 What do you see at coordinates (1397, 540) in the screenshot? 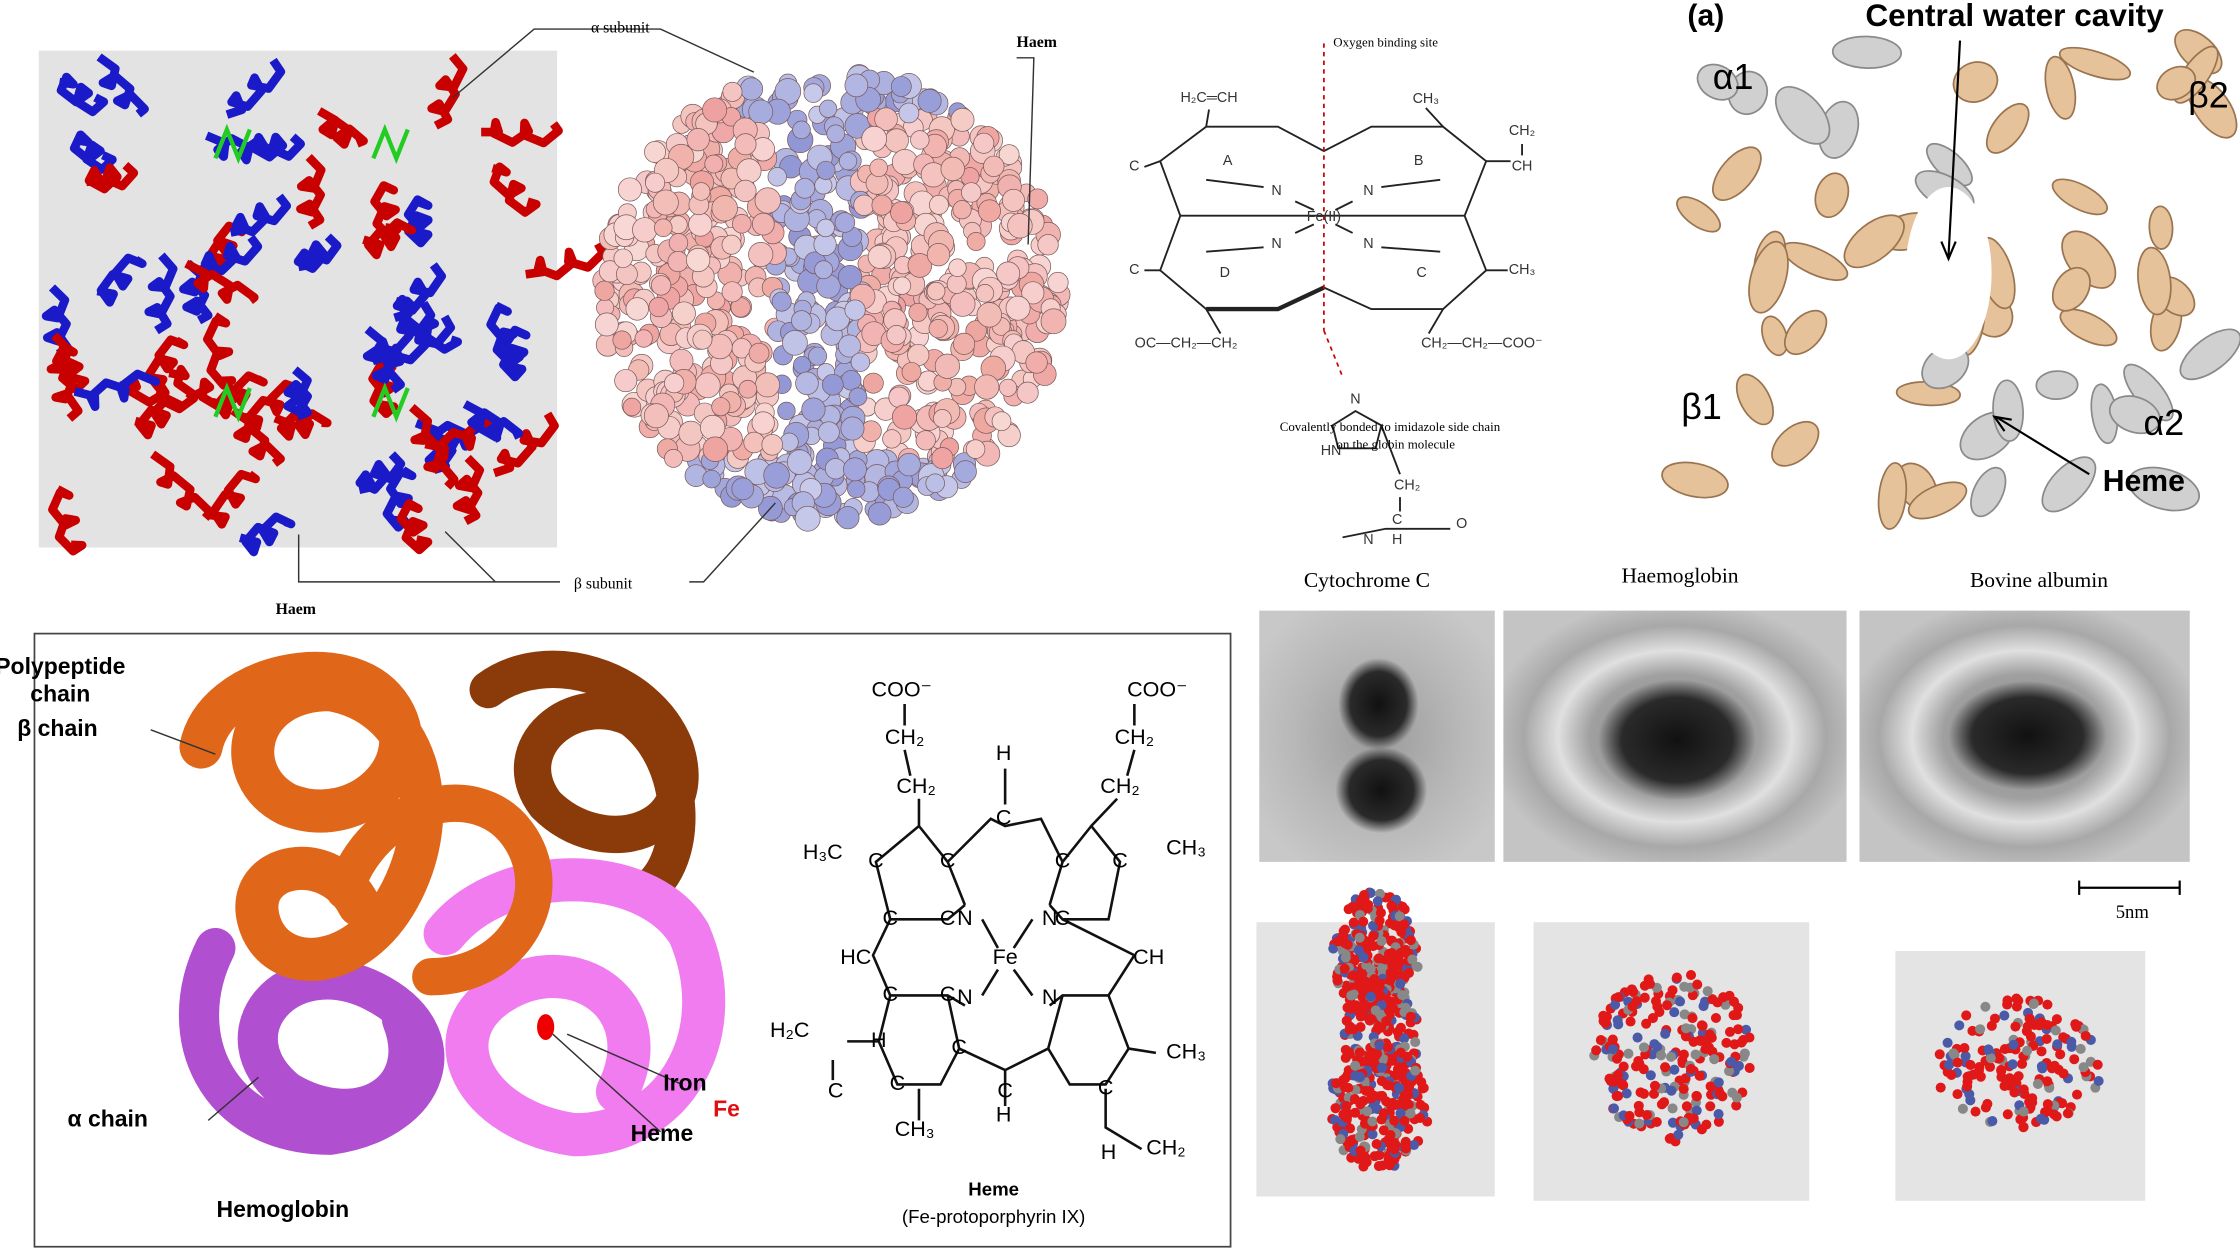
I see `atom-label: H` at bounding box center [1397, 540].